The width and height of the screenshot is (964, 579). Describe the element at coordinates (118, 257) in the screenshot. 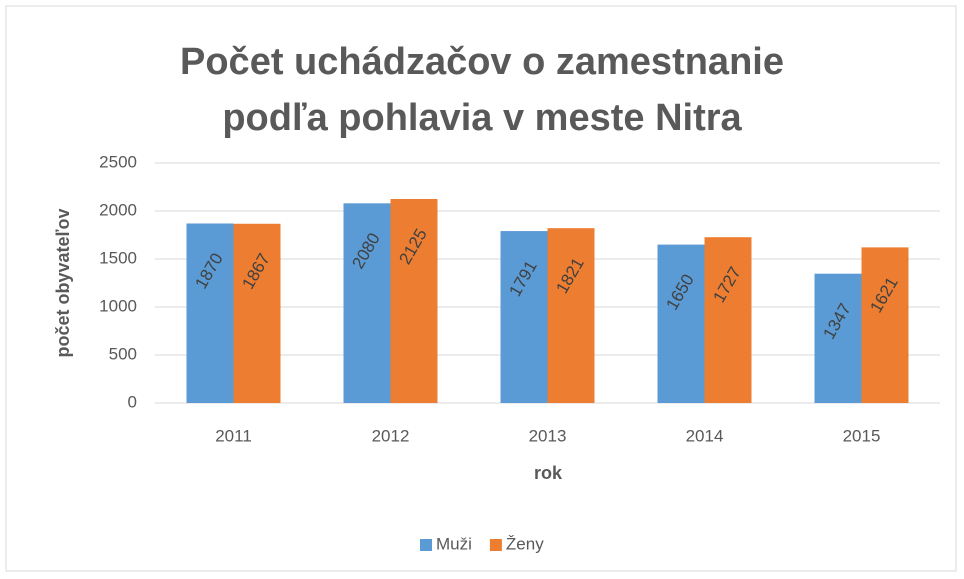

I see `y-tick-label: 1500` at that location.